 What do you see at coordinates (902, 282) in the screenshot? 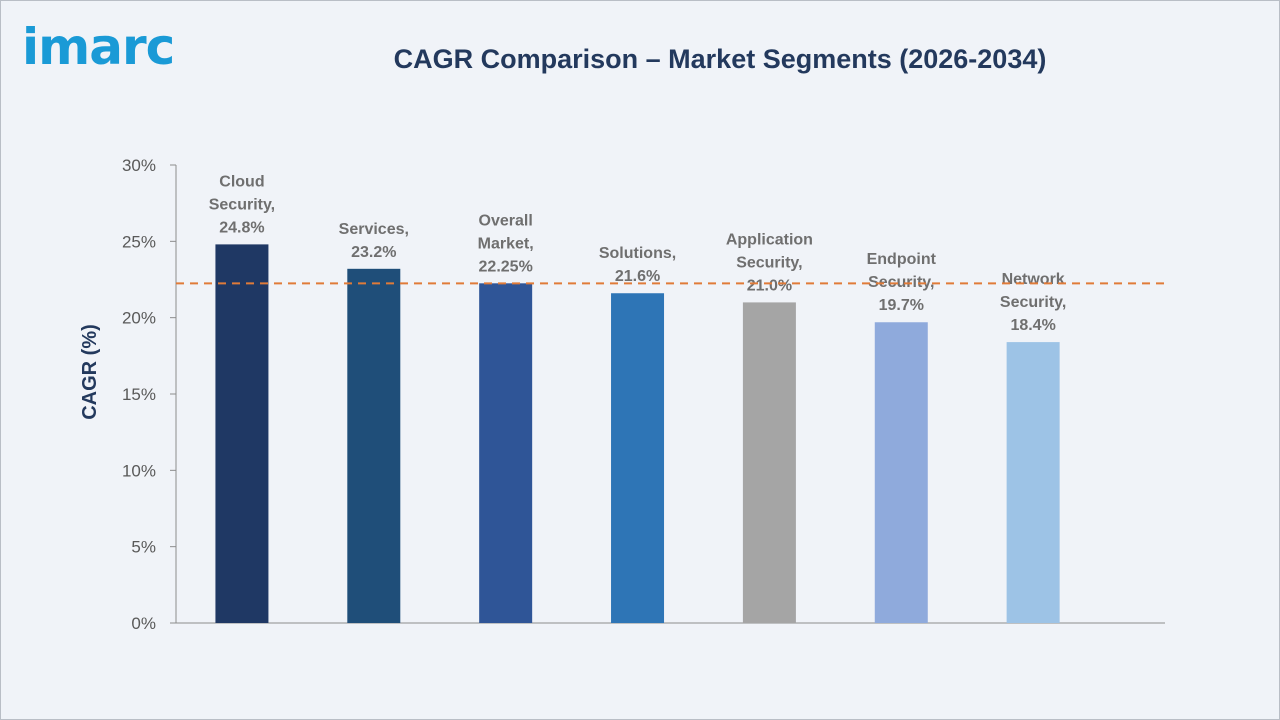
I see `bar-data-label: Endpoint Security, 19.7%` at bounding box center [902, 282].